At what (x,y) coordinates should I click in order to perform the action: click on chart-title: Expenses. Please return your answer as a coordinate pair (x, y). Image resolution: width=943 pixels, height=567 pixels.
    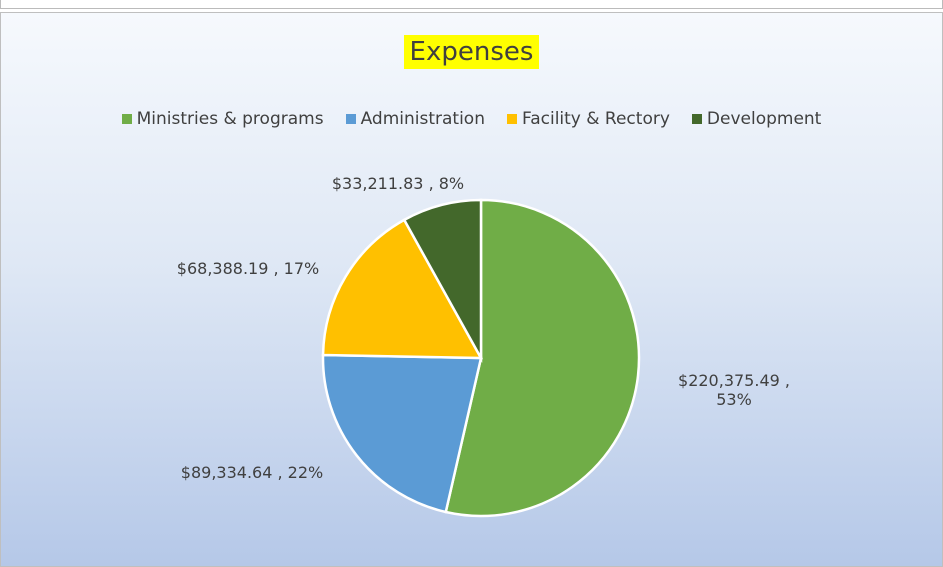
    Looking at the image, I should click on (471, 52).